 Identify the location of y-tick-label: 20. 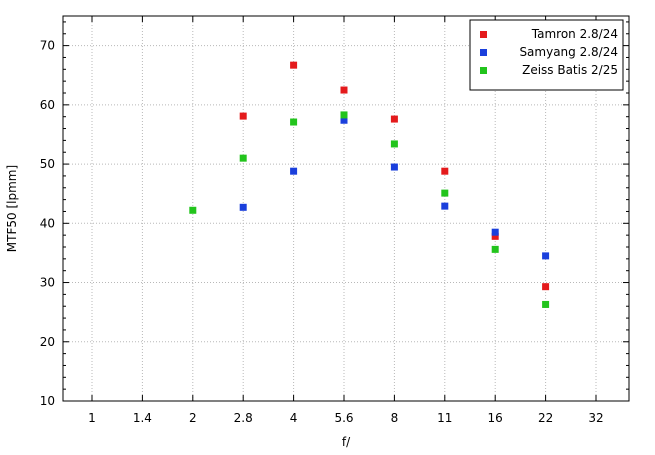
(47, 342).